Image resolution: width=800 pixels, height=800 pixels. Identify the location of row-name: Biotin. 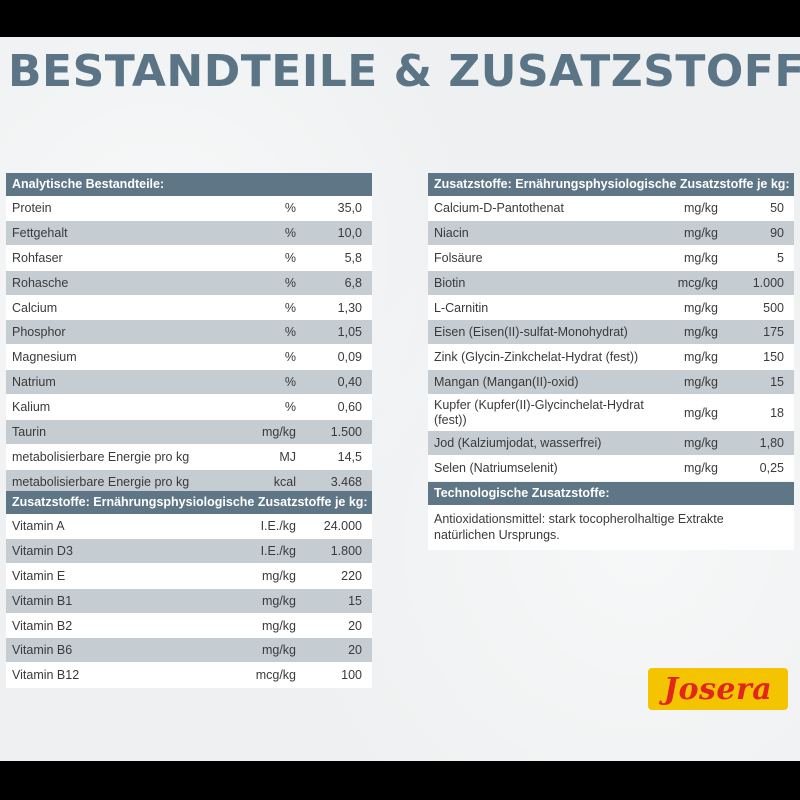
(450, 282).